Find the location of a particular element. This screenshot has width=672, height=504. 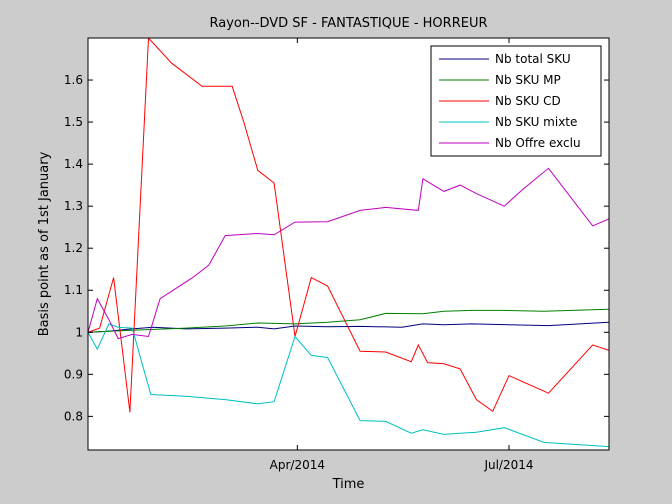

legend-label-nb-offre-exclu: Nb Offre exclu is located at coordinates (538, 143).